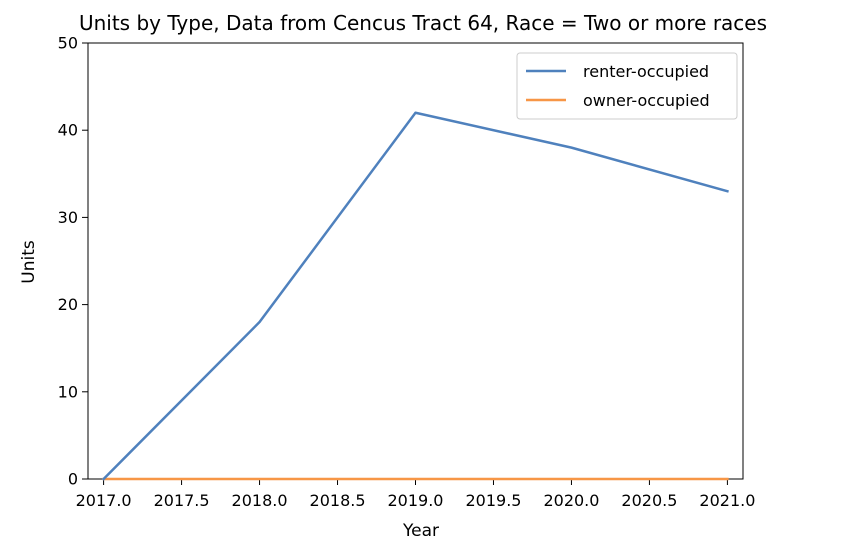  I want to click on y-tick-label: 10, so click(68, 391).